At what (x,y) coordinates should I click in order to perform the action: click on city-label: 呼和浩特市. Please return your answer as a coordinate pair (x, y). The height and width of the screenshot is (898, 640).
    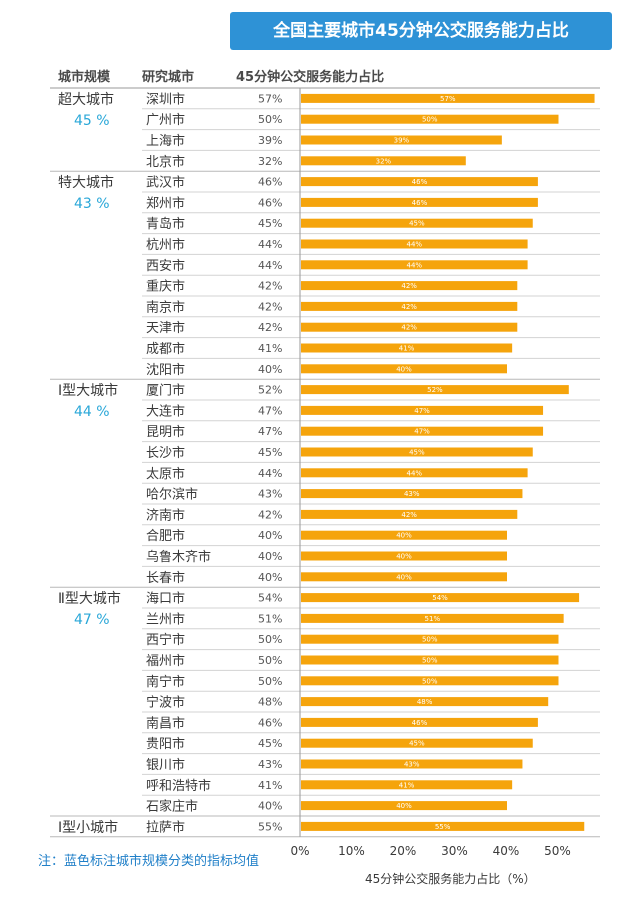
    Looking at the image, I should click on (178, 786).